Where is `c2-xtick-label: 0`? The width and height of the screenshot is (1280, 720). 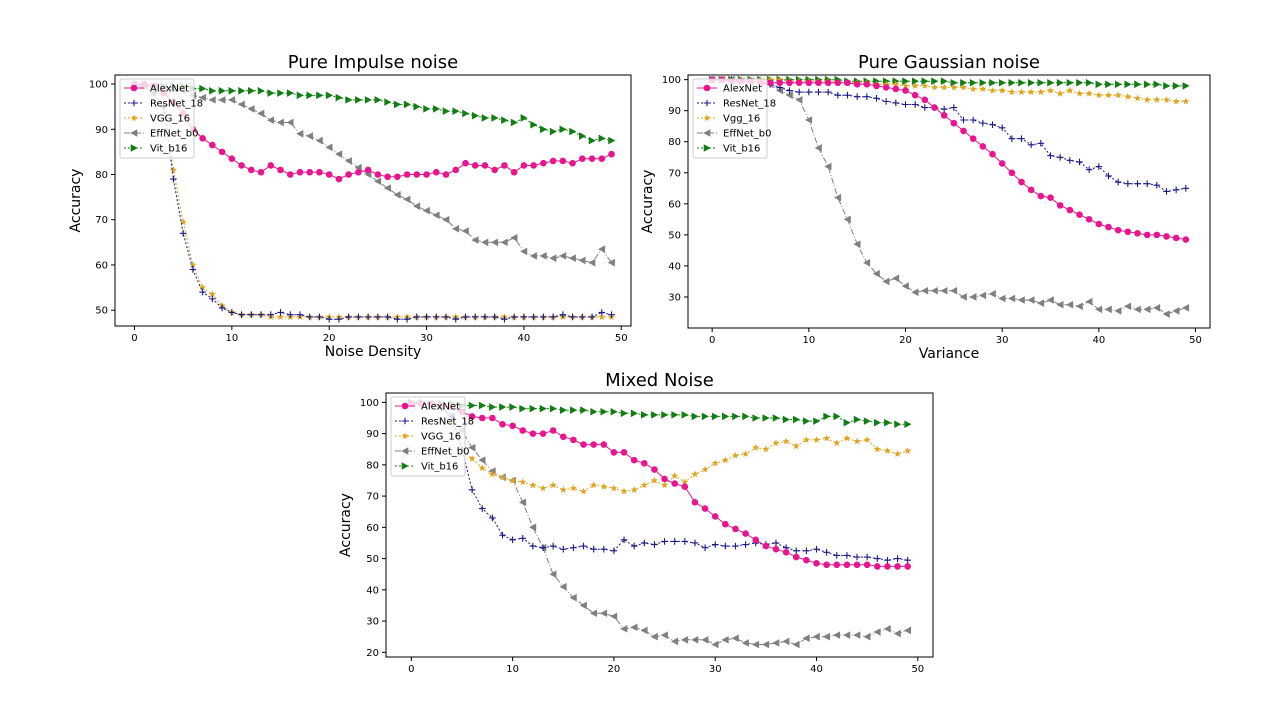
c2-xtick-label: 0 is located at coordinates (411, 669).